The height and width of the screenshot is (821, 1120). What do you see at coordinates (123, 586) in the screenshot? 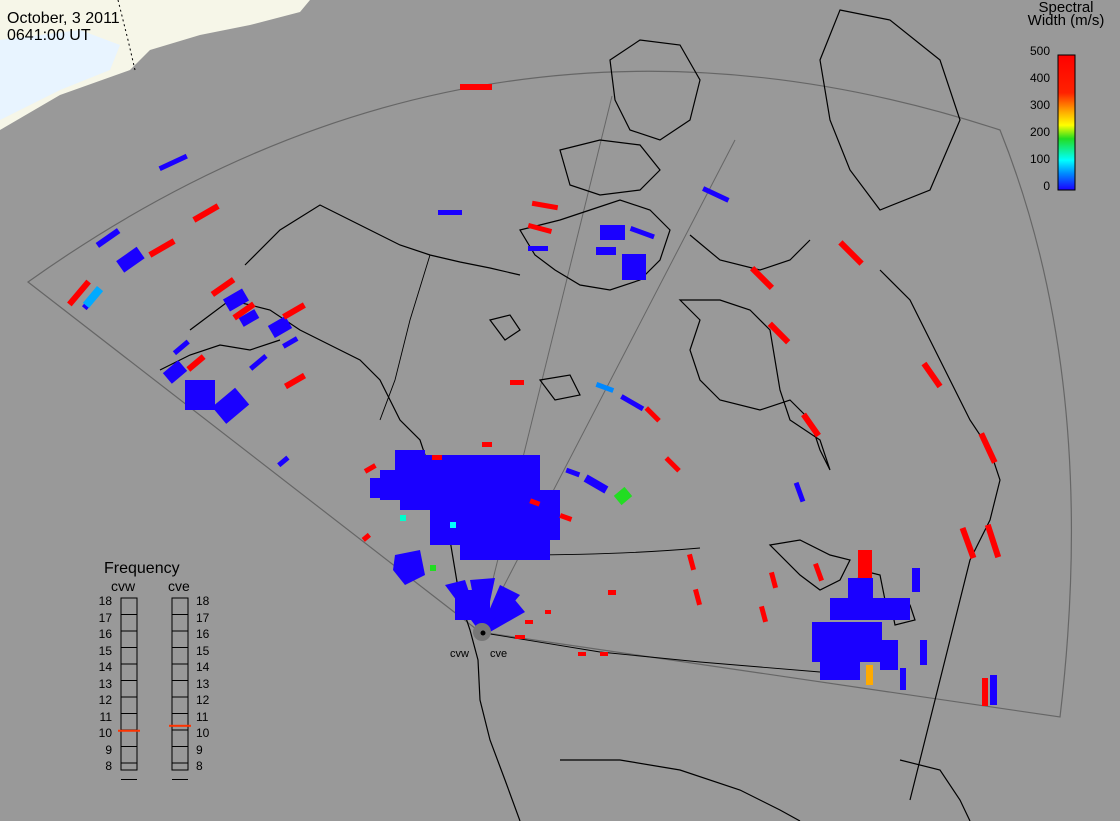
I see `cvw-column-label: cvw` at bounding box center [123, 586].